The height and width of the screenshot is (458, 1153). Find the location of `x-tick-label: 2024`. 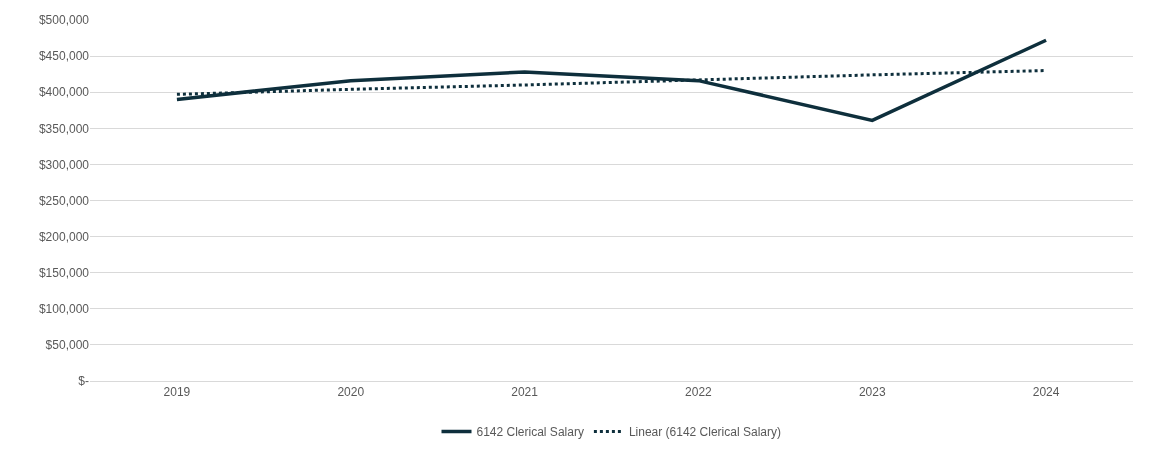

x-tick-label: 2024 is located at coordinates (1046, 392).